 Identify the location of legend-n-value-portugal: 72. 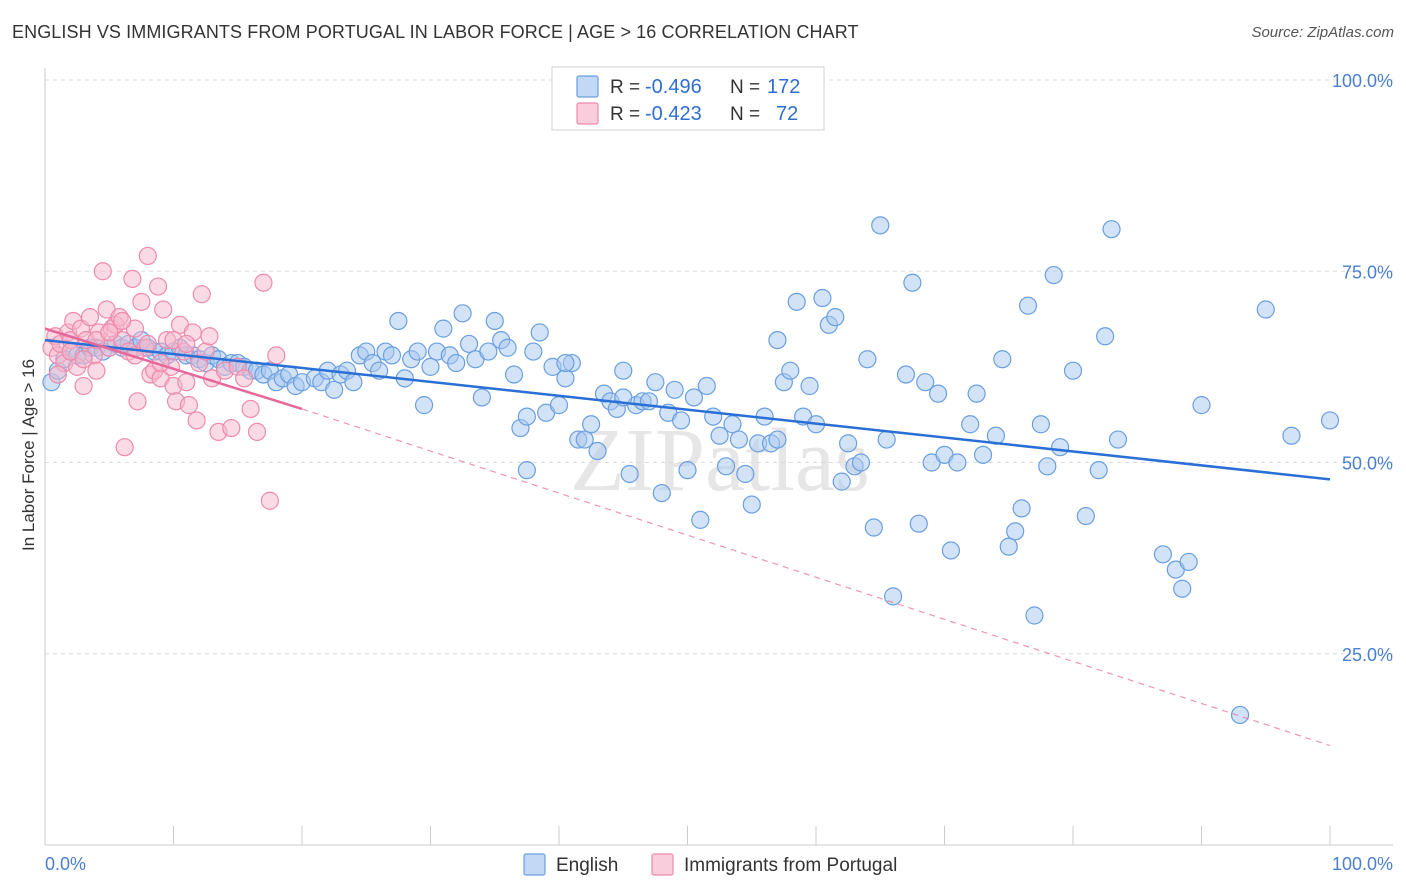
(787, 114).